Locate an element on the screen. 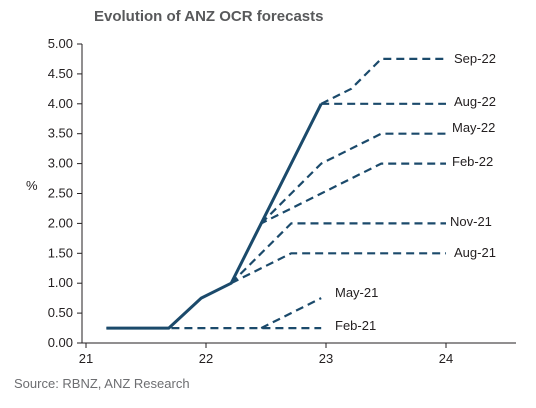 This screenshot has height=408, width=536. y-tick-label: 5.00 is located at coordinates (60, 43).